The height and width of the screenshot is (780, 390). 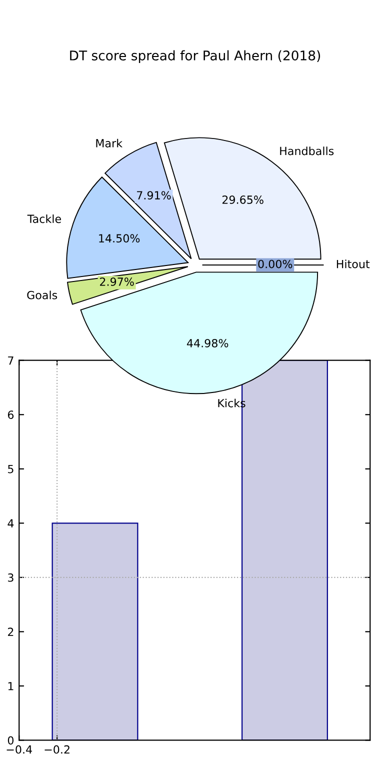 What do you see at coordinates (11, 415) in the screenshot?
I see `y-tick-label: 6` at bounding box center [11, 415].